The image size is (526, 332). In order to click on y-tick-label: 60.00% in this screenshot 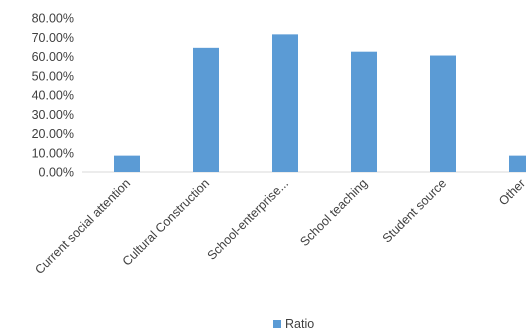, I will do `click(53, 57)`.